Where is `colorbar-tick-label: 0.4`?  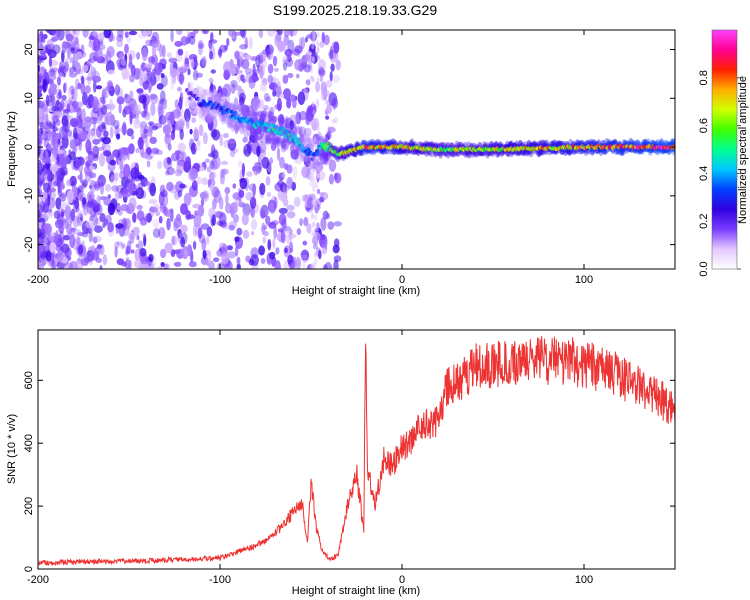
colorbar-tick-label: 0.4 is located at coordinates (704, 173).